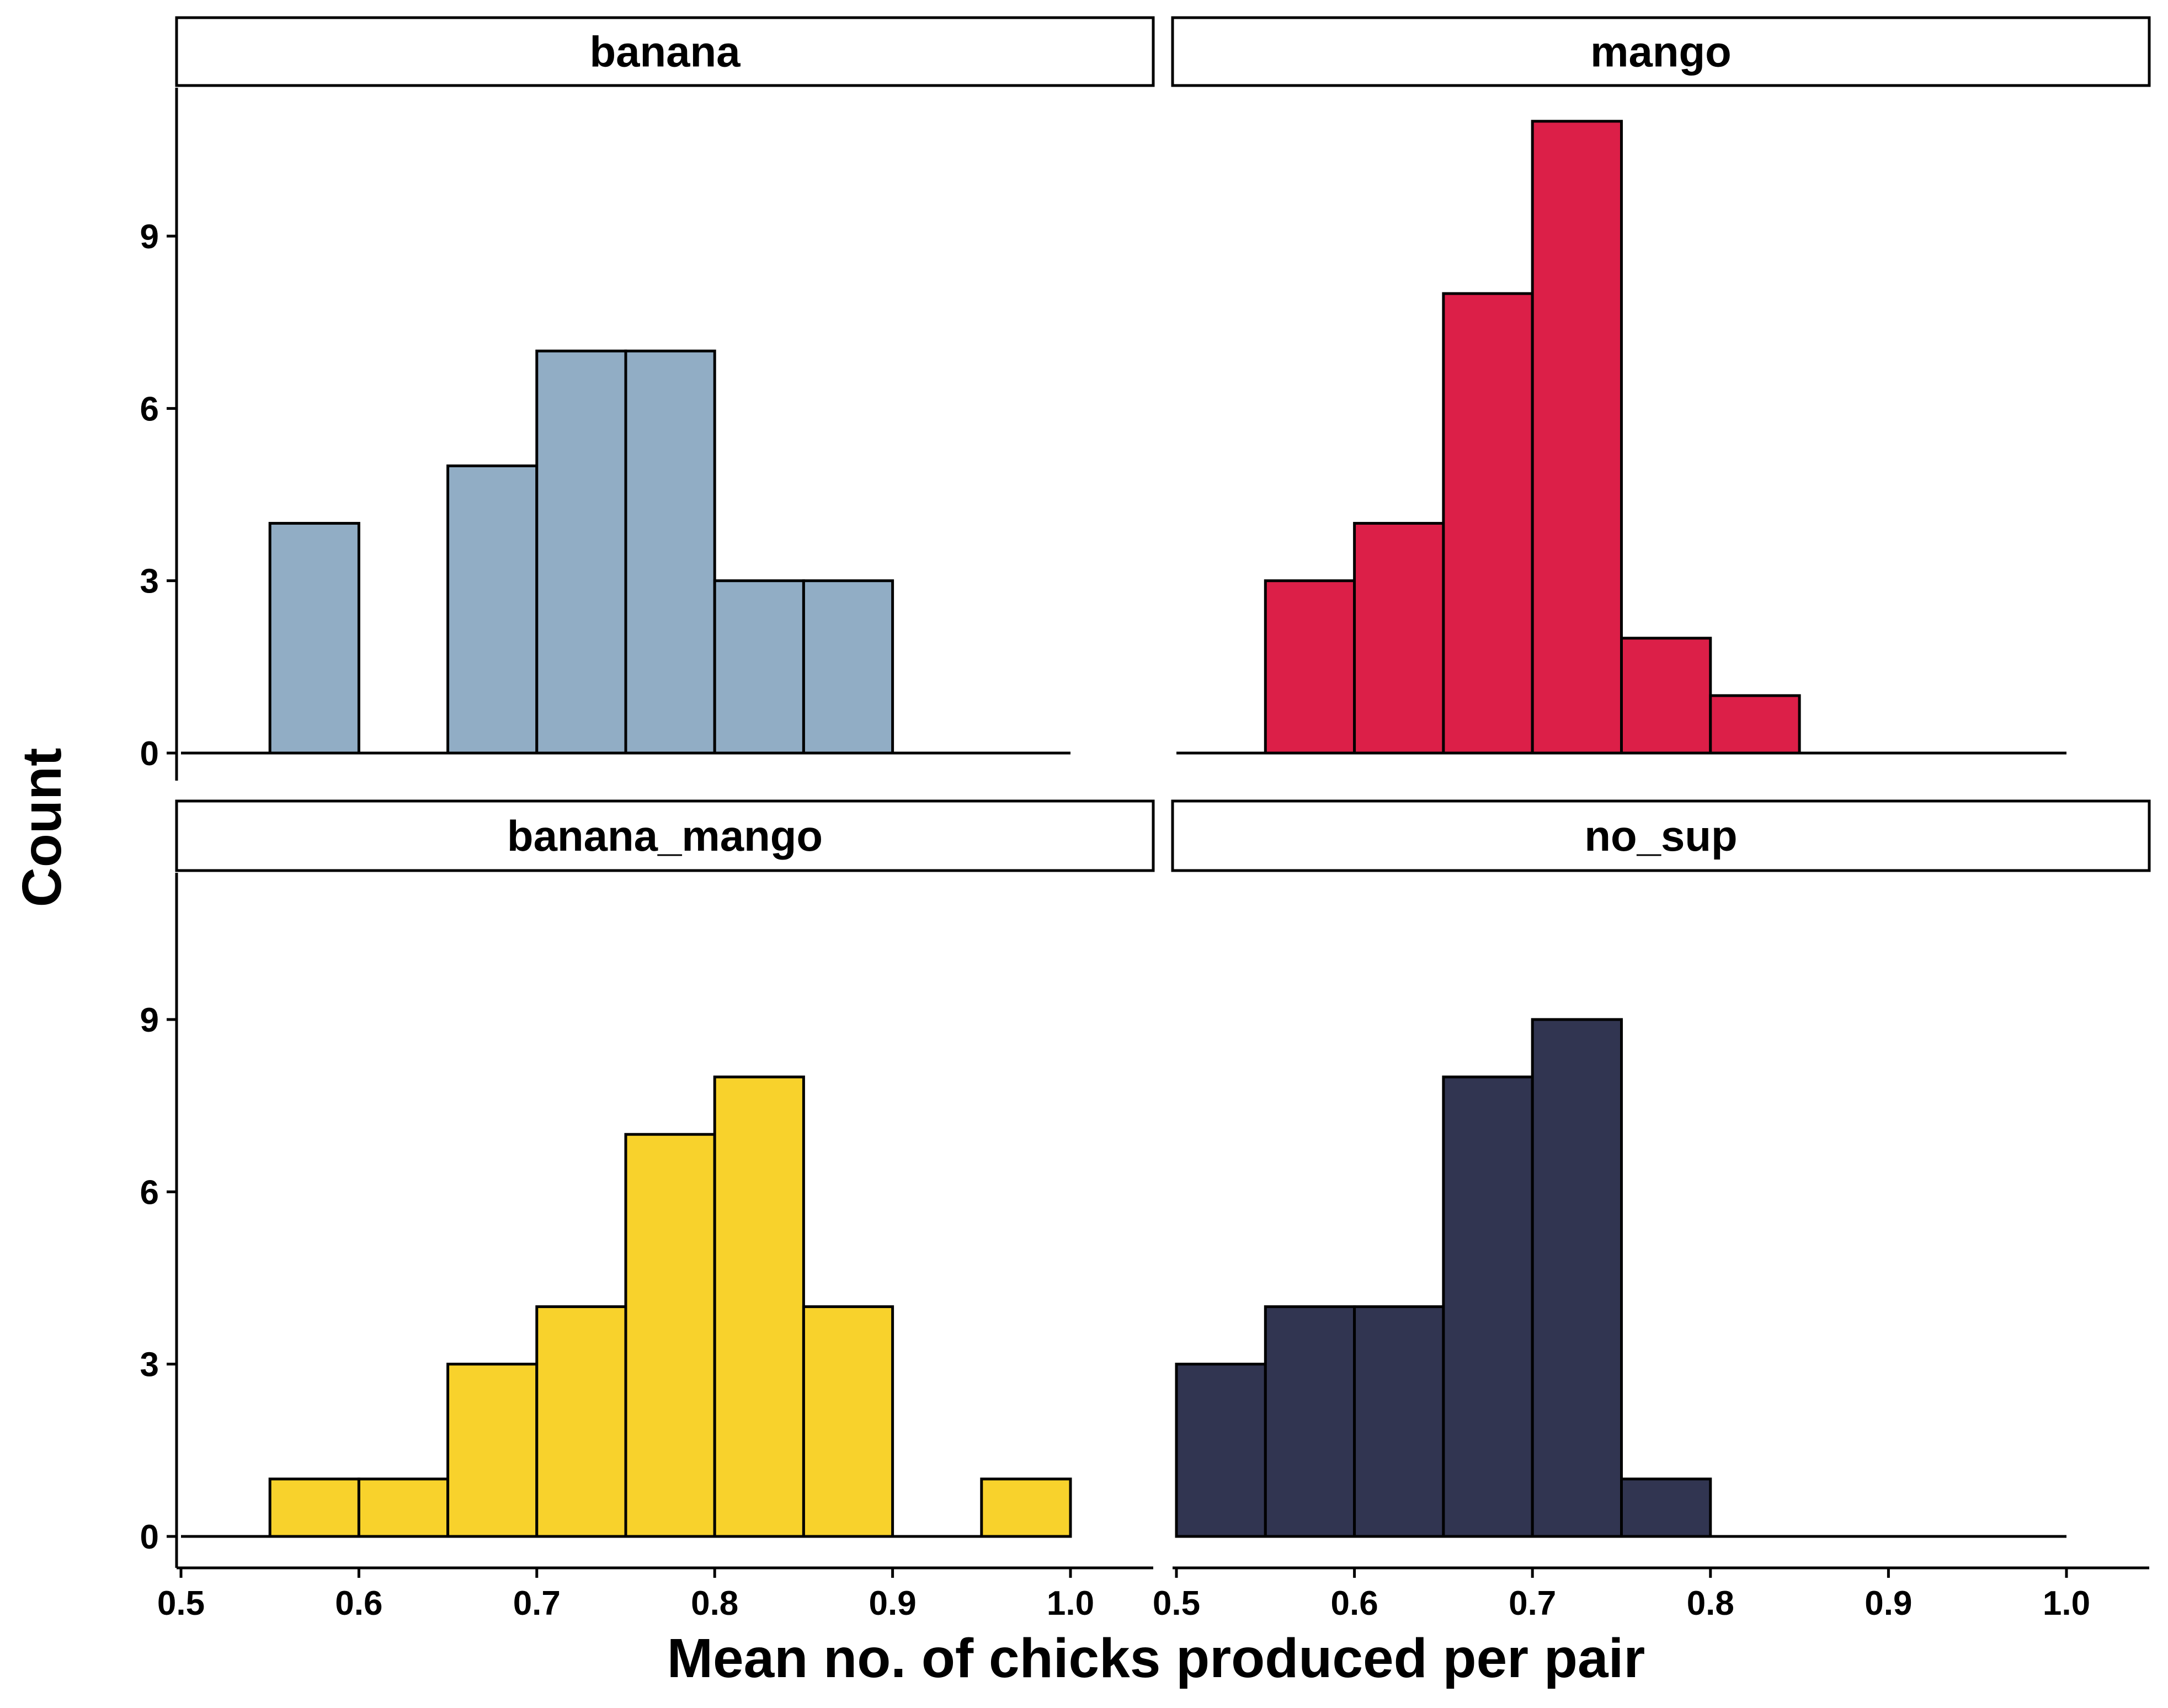  Describe the element at coordinates (42, 828) in the screenshot. I see `y-axis-title: Count` at that location.